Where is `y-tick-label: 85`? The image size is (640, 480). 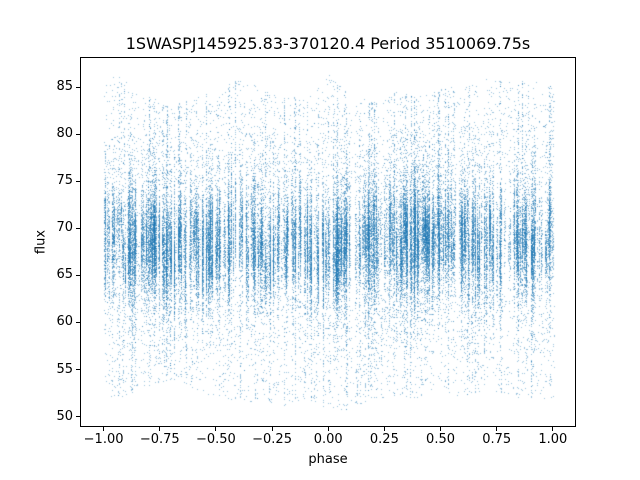
y-tick-label: 85 is located at coordinates (64, 87).